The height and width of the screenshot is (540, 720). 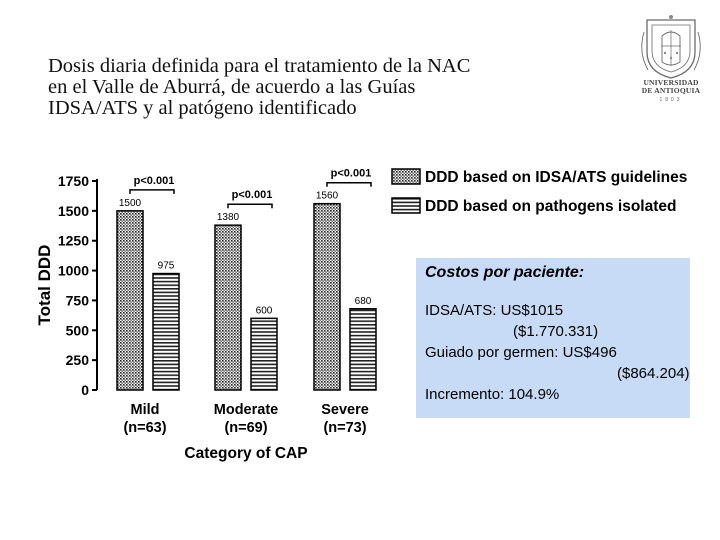 What do you see at coordinates (406, 205) in the screenshot?
I see `legend-swatch-pathogens` at bounding box center [406, 205].